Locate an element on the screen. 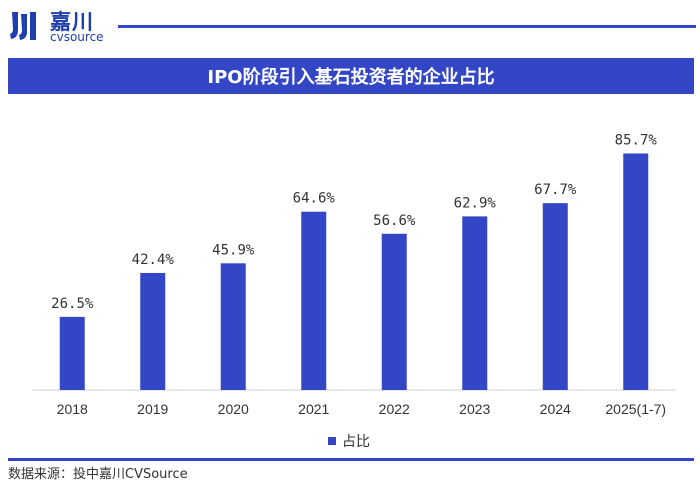  x-tick-label-5: 2023 is located at coordinates (474, 409).